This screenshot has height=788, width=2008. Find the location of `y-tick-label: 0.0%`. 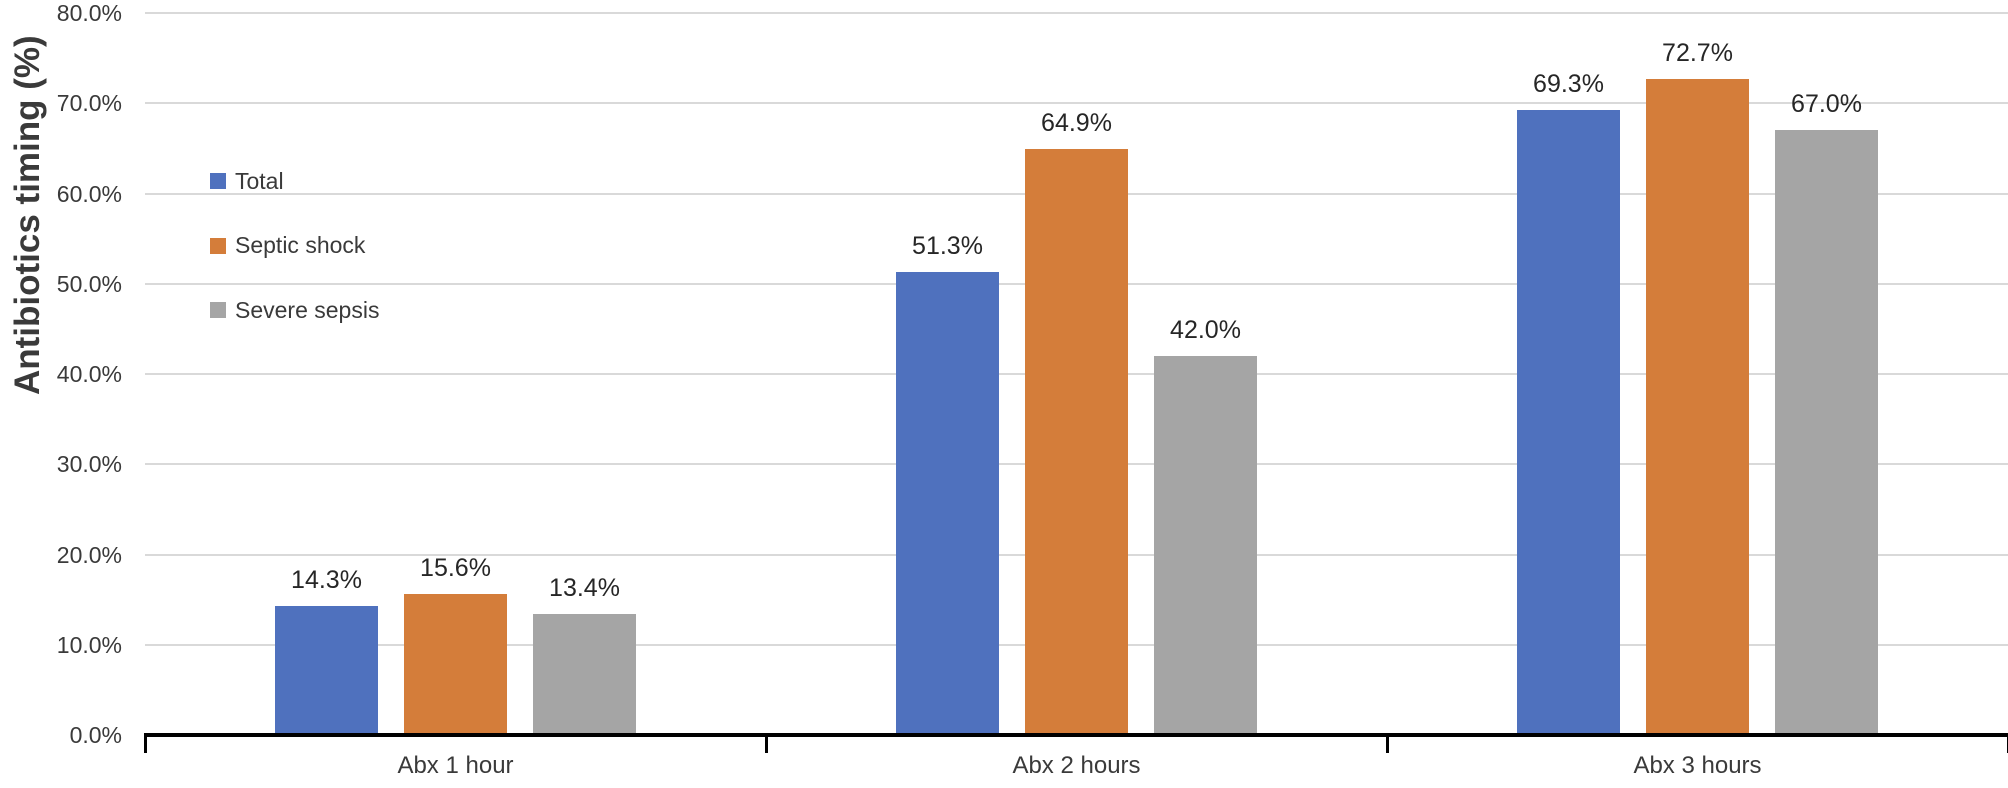

y-tick-label: 0.0% is located at coordinates (95, 735).